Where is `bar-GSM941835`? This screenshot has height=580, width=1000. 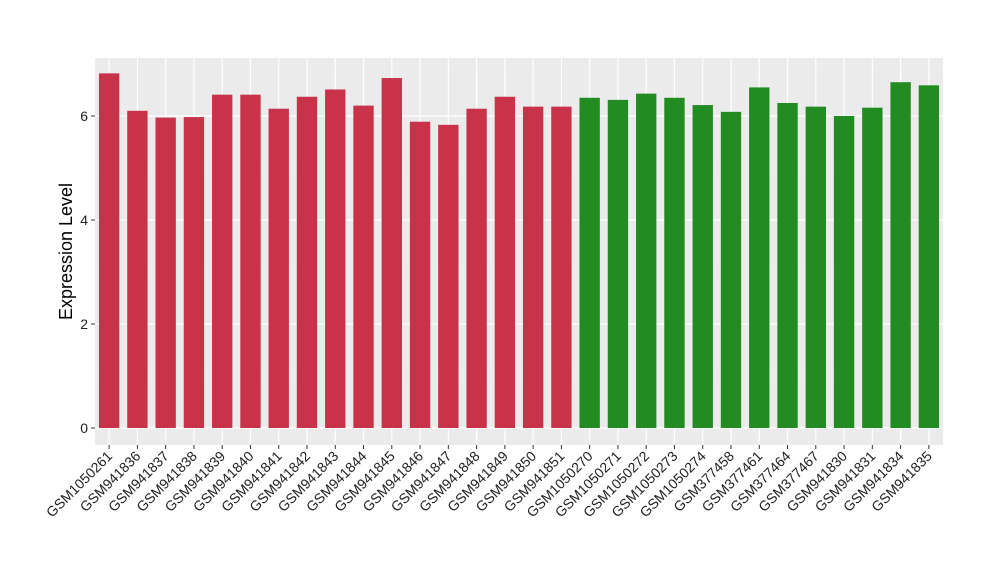
bar-GSM941835 is located at coordinates (929, 256).